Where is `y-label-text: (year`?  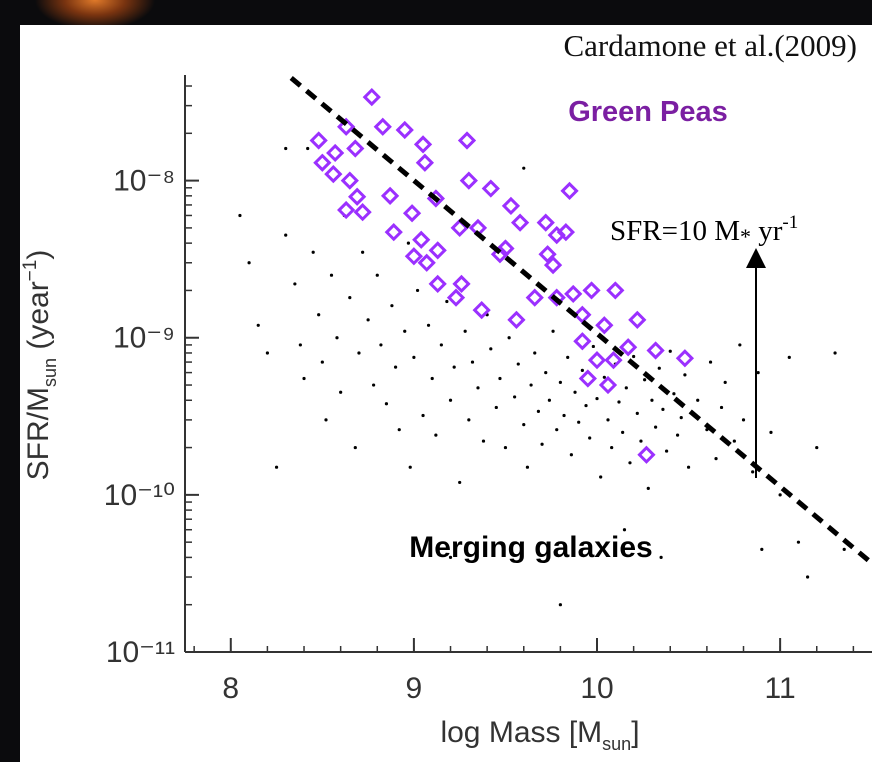 y-label-text: (year is located at coordinates (38, 319).